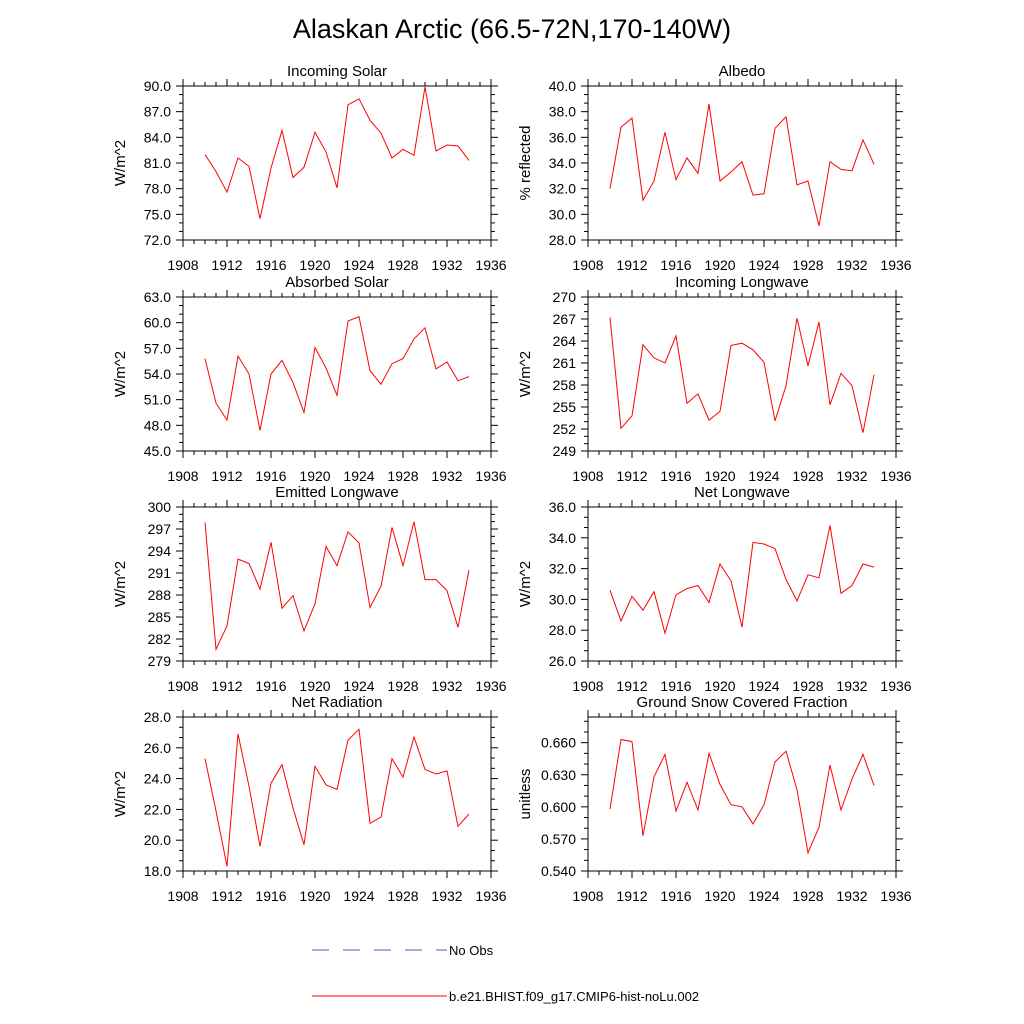 The width and height of the screenshot is (1024, 1024). I want to click on y-tick-label: 60.0, so click(157, 323).